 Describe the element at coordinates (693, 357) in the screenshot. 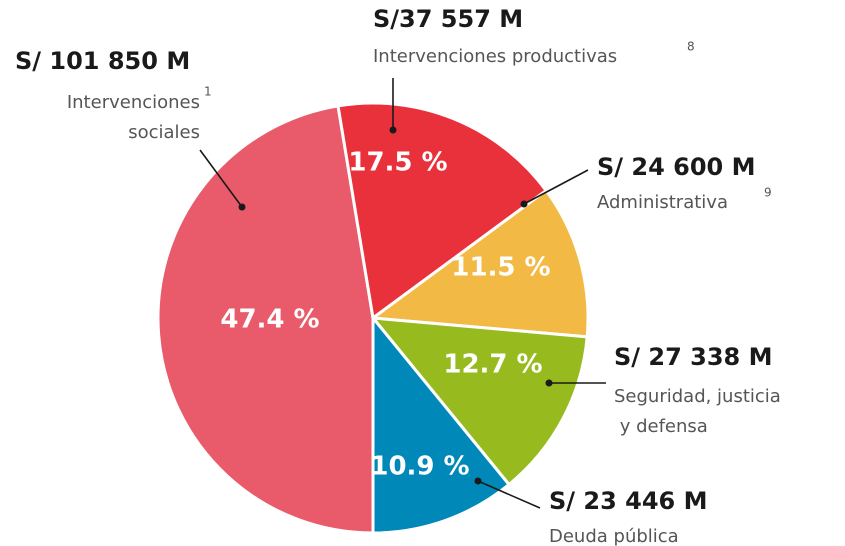

I see `amount-label: S/ 27 338 M` at that location.